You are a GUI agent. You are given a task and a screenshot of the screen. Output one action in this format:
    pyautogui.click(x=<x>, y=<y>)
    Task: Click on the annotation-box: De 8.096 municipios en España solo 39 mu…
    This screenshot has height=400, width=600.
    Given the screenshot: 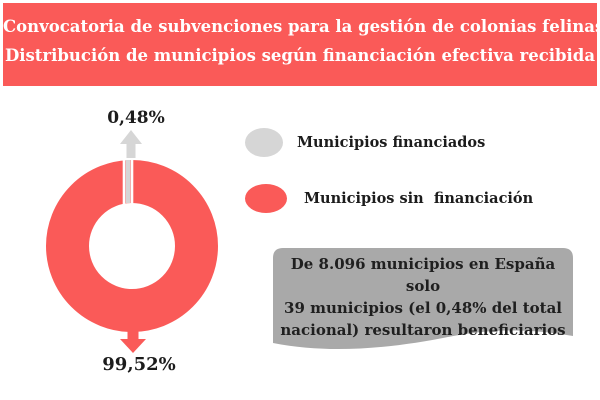 What is the action you would take?
    pyautogui.click(x=423, y=301)
    